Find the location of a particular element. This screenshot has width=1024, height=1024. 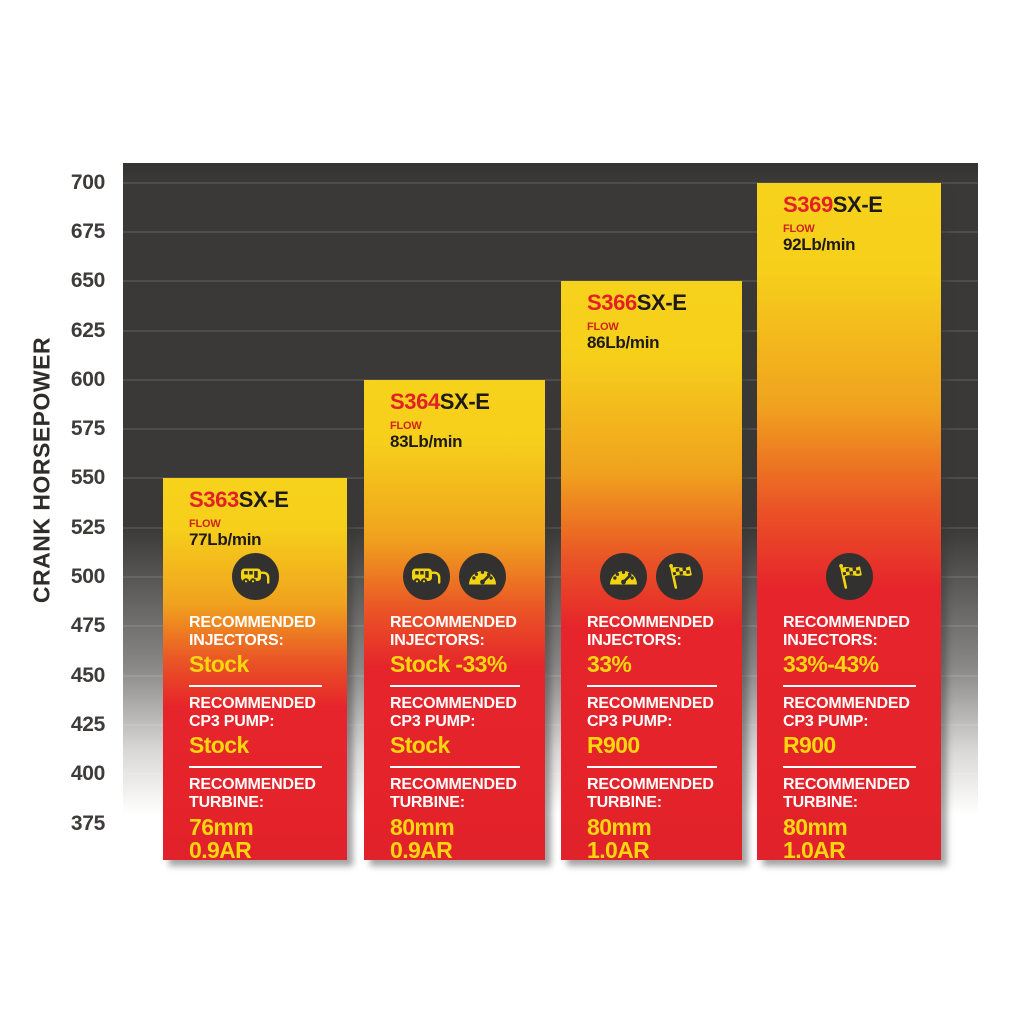

y-tick-label: 375 is located at coordinates (87, 823).